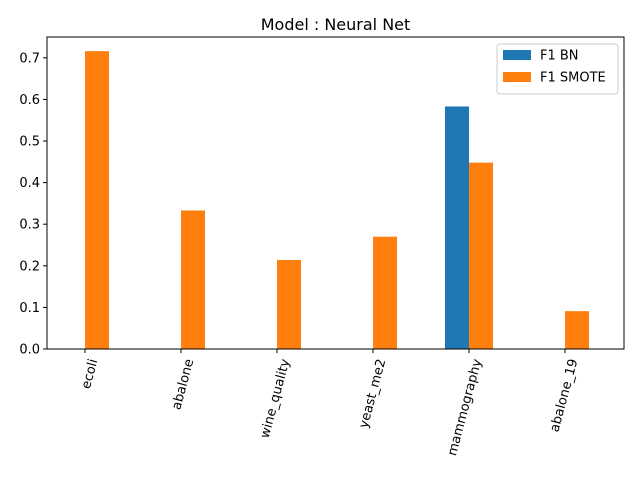  What do you see at coordinates (97, 200) in the screenshot?
I see `bar-ecoli-f1-smote` at bounding box center [97, 200].